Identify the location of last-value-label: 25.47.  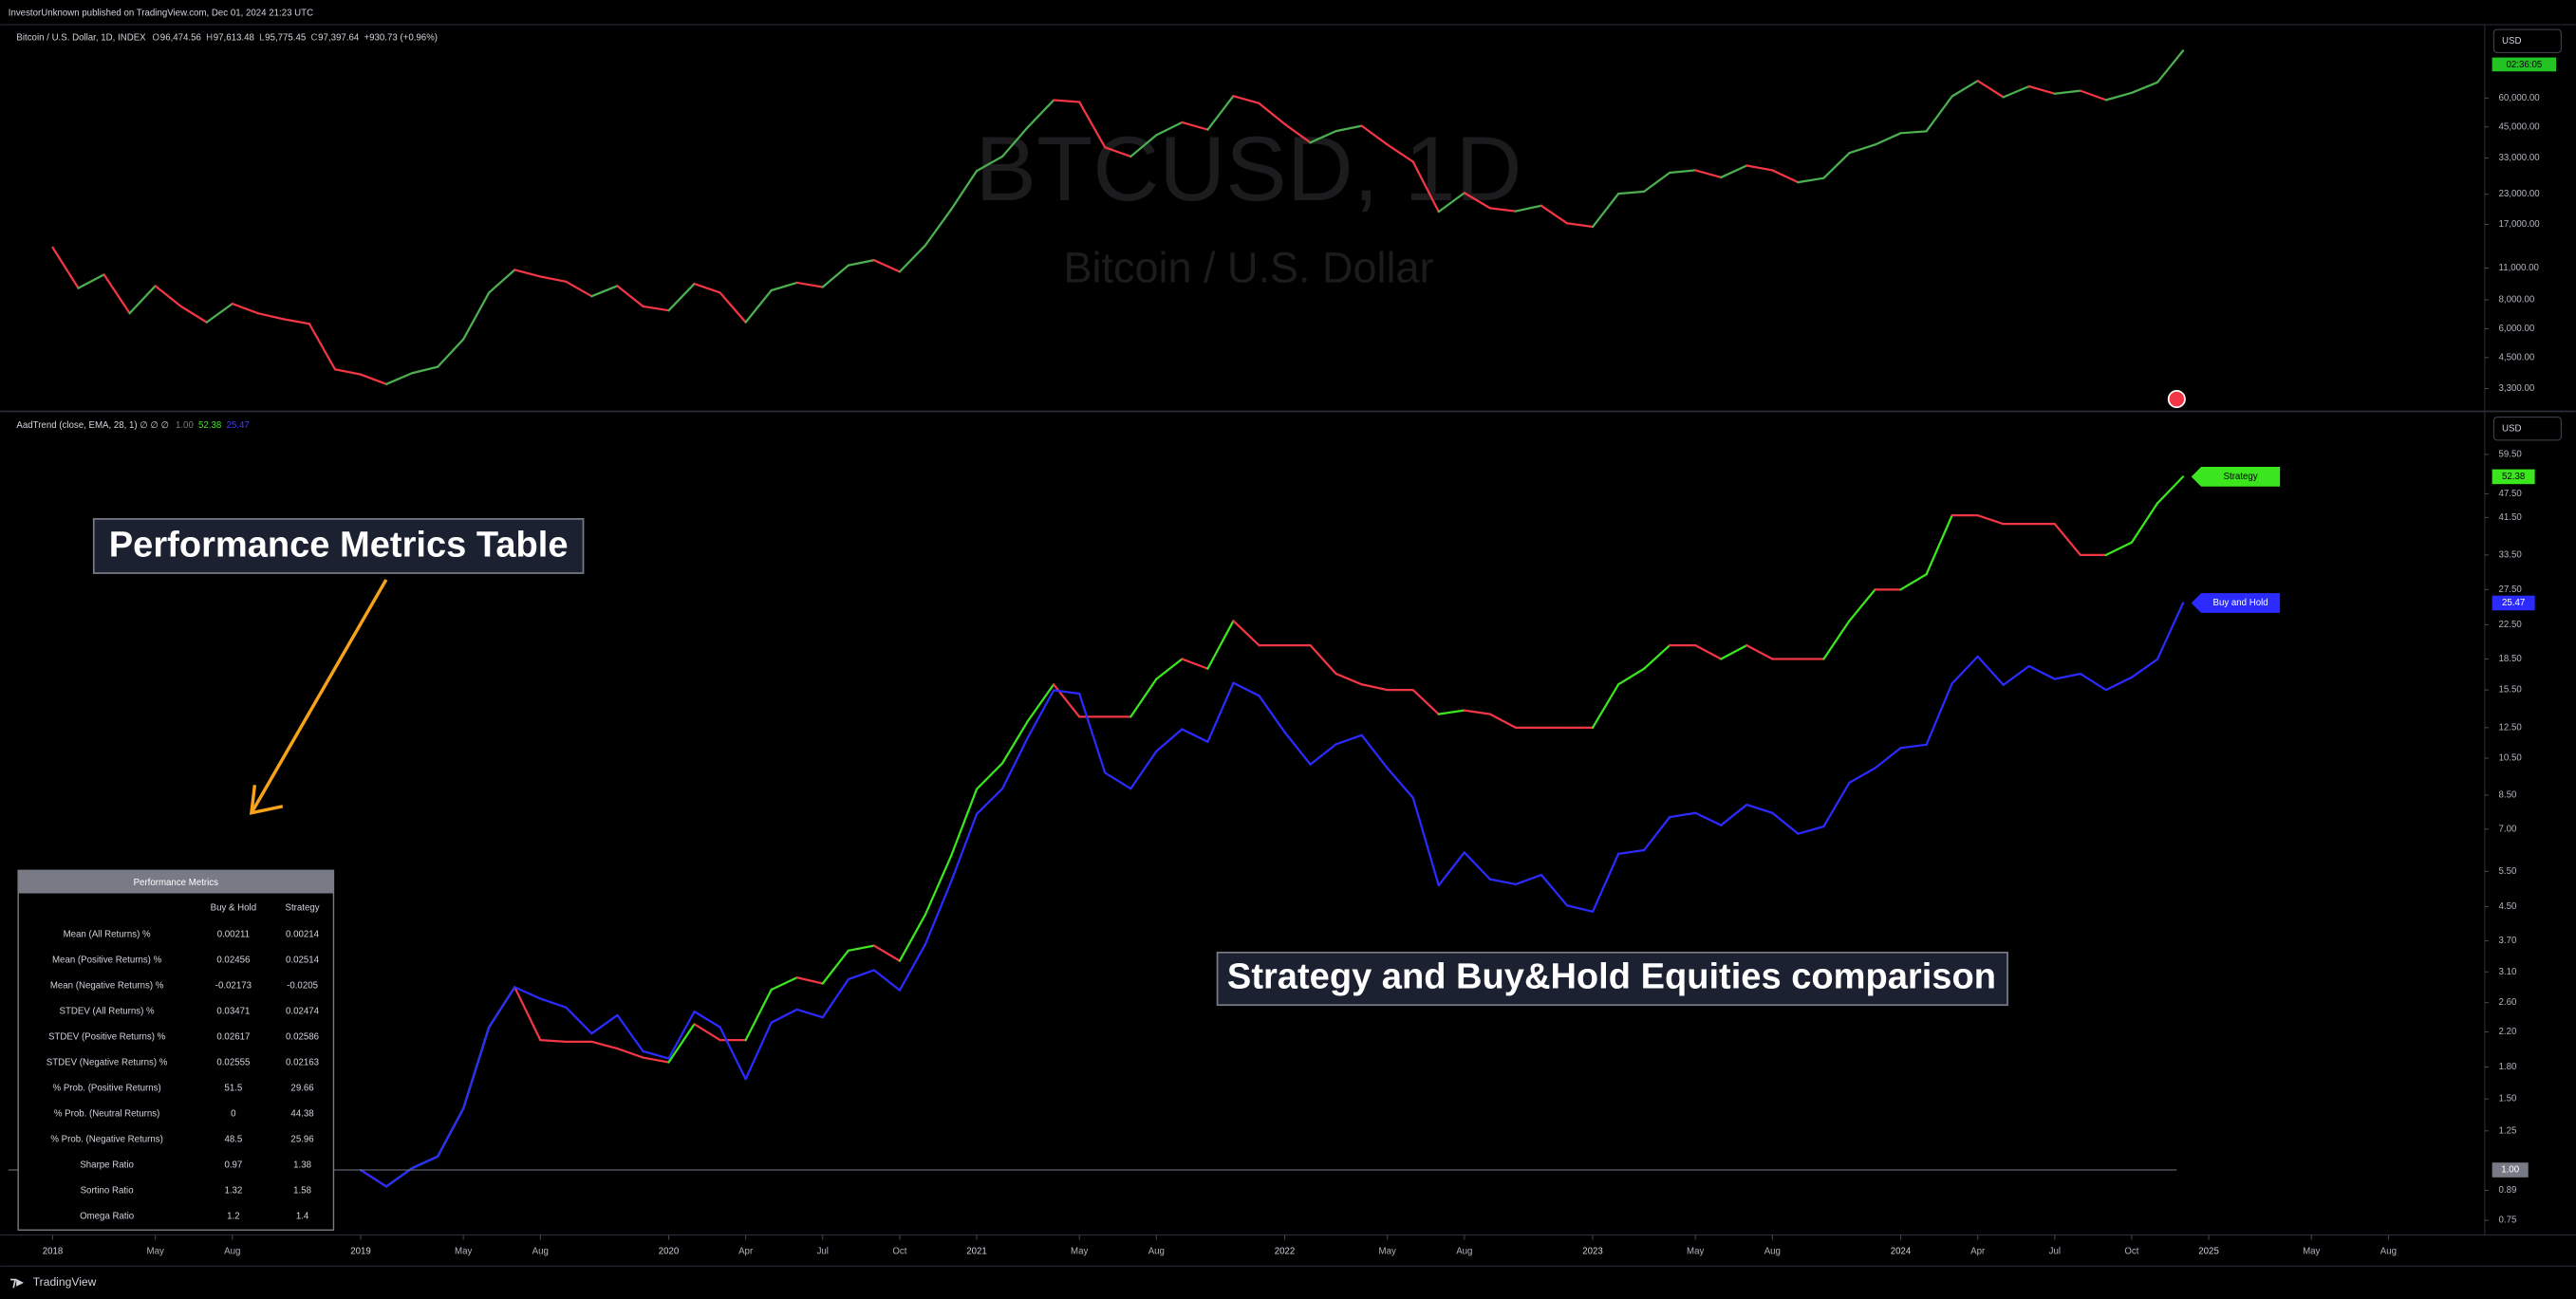
(2513, 603).